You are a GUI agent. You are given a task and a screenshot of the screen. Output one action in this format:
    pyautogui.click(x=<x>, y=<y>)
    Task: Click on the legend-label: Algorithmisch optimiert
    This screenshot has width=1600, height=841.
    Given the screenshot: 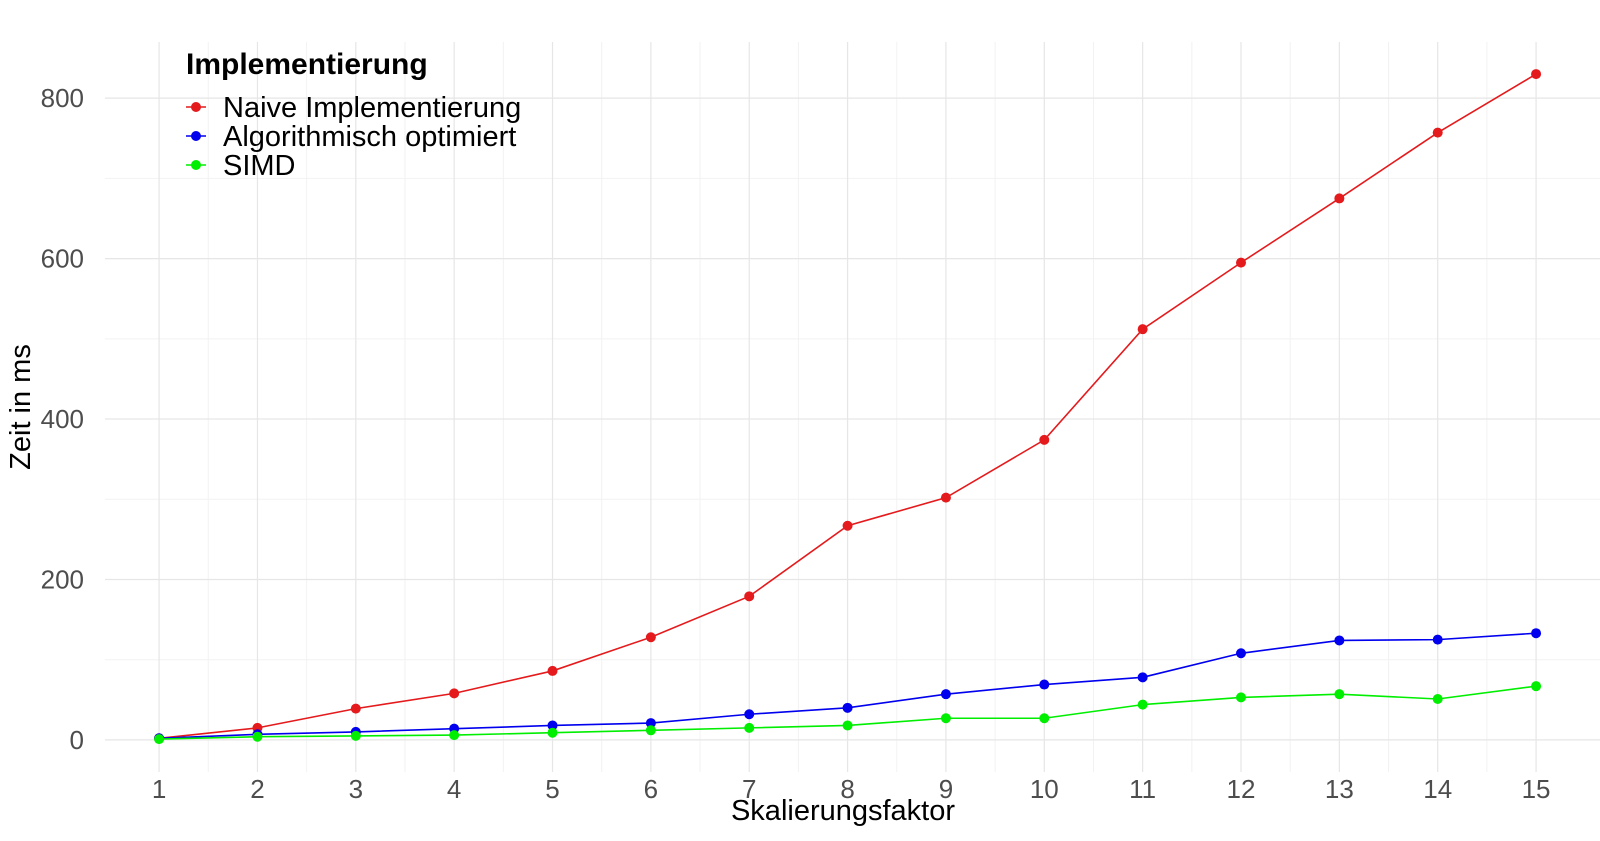 What is the action you would take?
    pyautogui.click(x=369, y=137)
    